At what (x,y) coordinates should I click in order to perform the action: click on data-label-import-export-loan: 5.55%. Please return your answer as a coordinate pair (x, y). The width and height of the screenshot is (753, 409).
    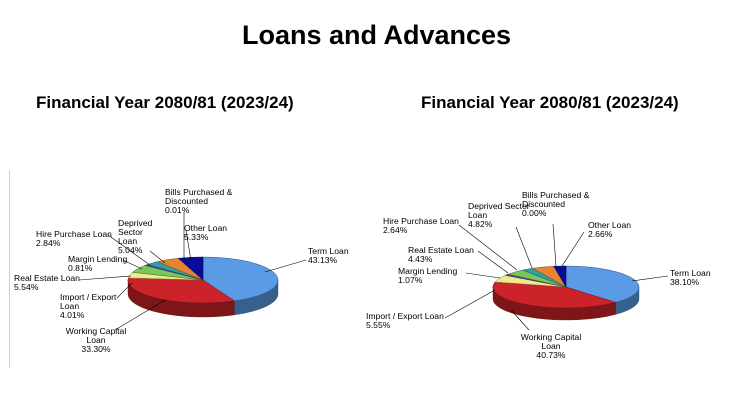
    Looking at the image, I should click on (378, 325).